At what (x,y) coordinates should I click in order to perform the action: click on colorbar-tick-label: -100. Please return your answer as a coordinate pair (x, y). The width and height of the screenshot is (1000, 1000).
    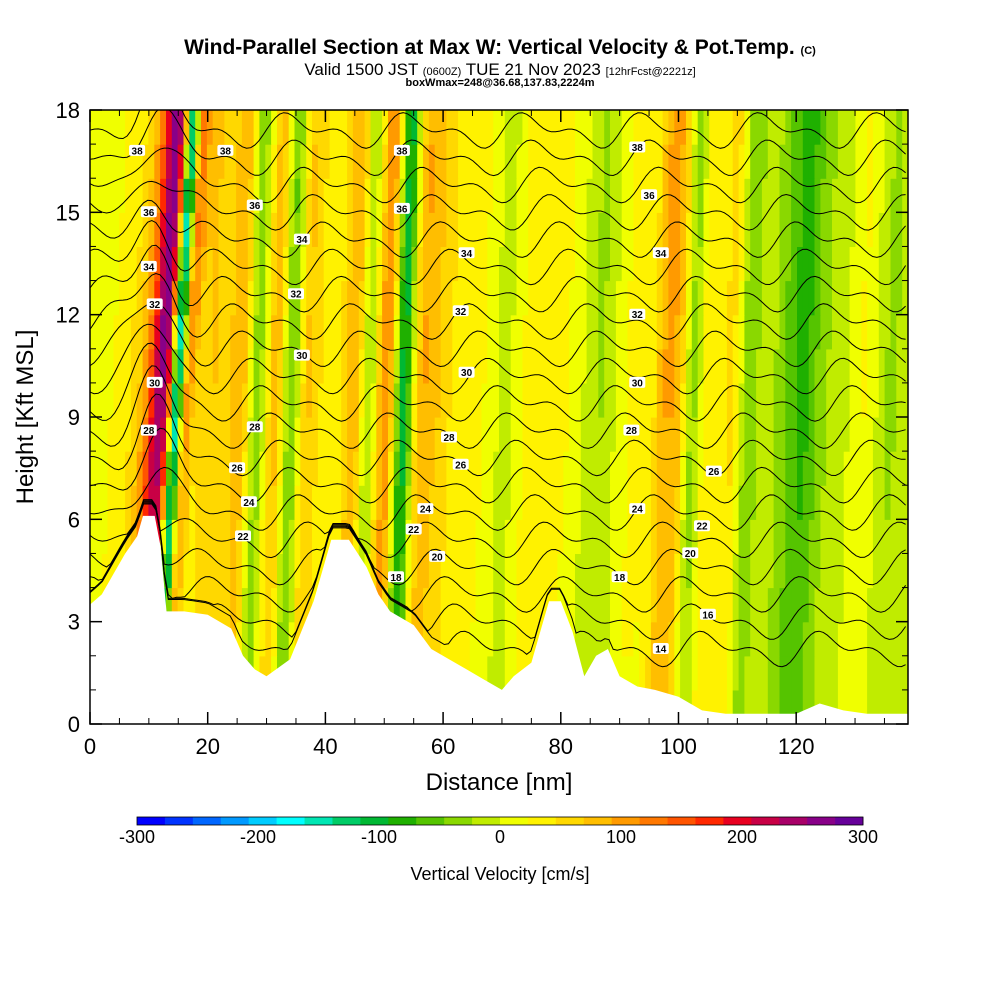
    Looking at the image, I should click on (379, 837).